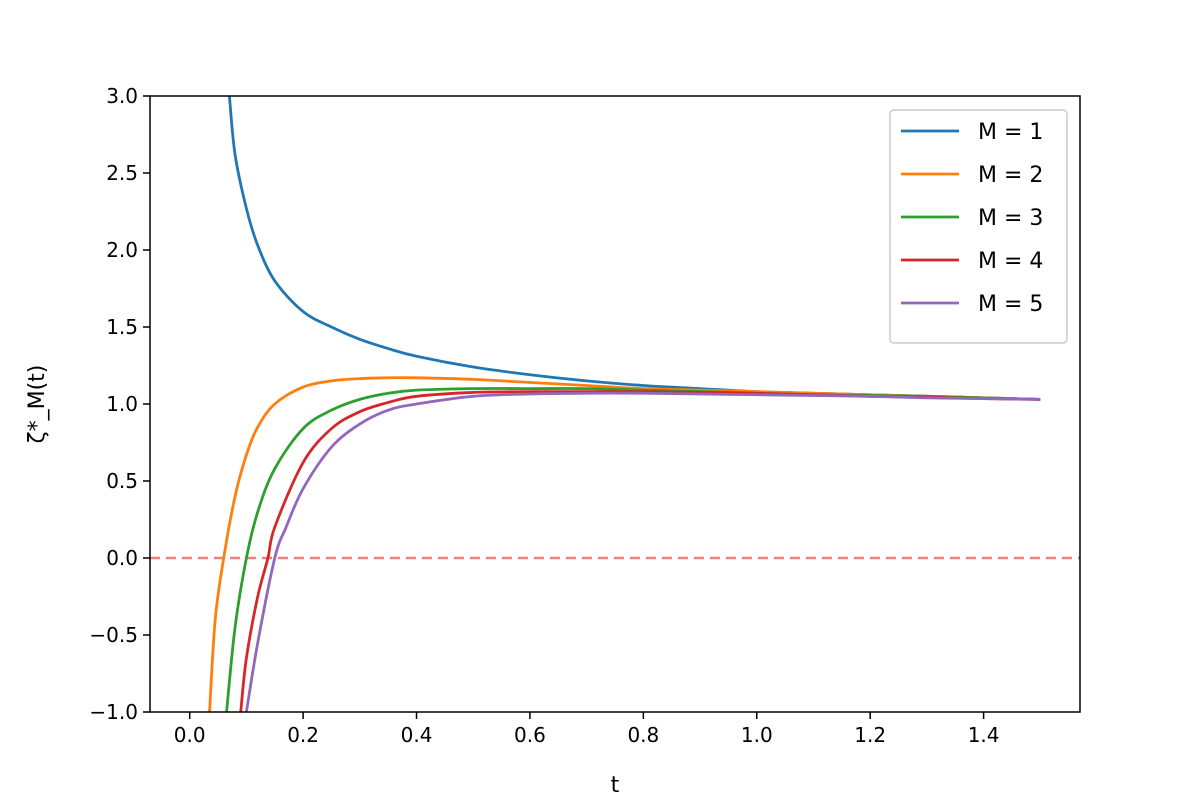 Image resolution: width=1200 pixels, height=800 pixels. Describe the element at coordinates (122, 481) in the screenshot. I see `y-tick-label: 0.5` at that location.